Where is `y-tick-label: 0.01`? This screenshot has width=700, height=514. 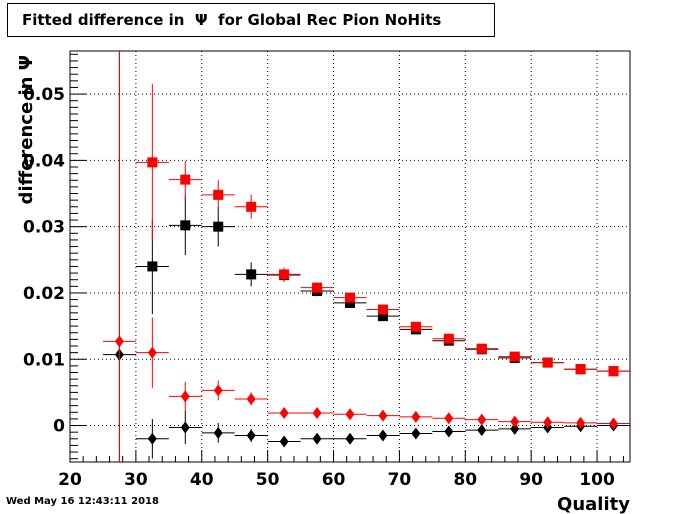 y-tick-label: 0.01 is located at coordinates (44, 360).